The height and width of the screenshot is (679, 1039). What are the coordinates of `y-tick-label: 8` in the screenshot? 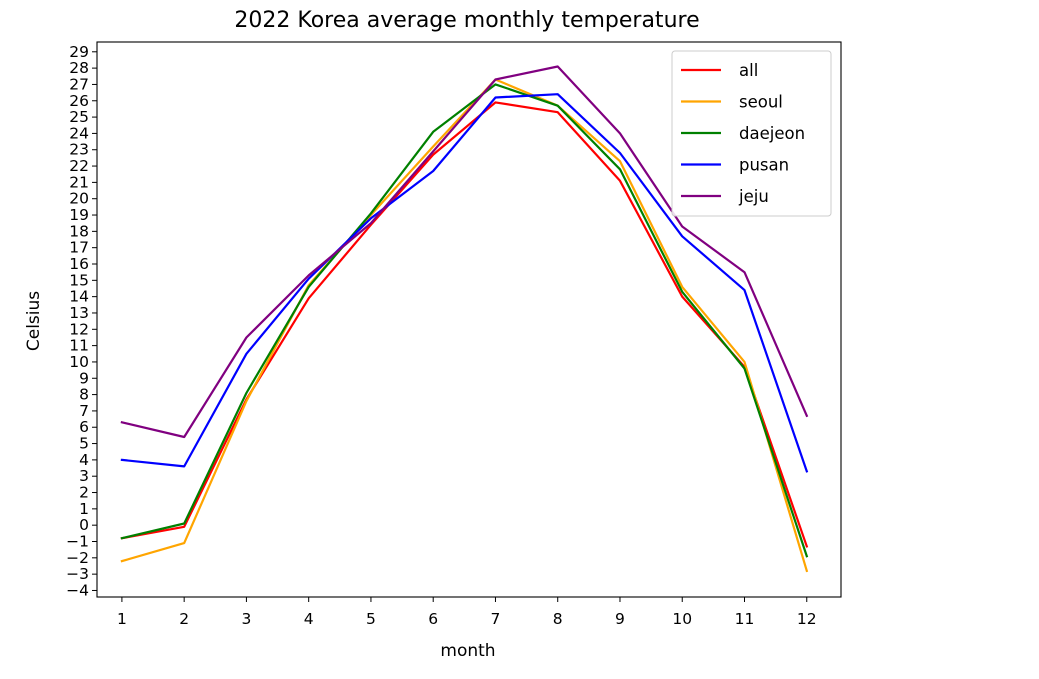 It's located at (84, 395).